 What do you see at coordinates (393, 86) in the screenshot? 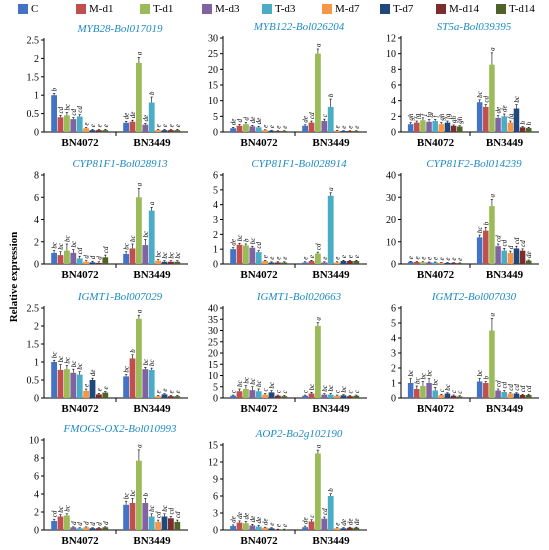
I see `y-tick-label: 6` at bounding box center [393, 86].